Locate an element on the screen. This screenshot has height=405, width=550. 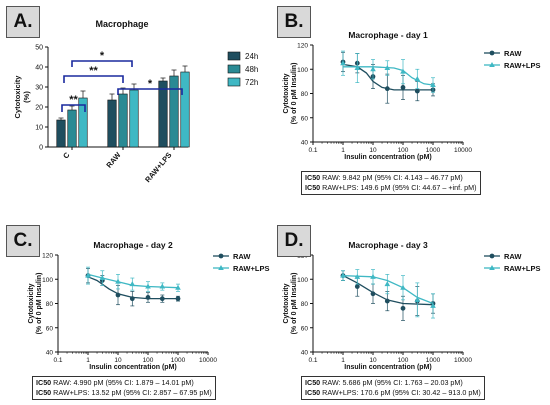
x-tick-label: RAW is located at coordinates (113, 160).